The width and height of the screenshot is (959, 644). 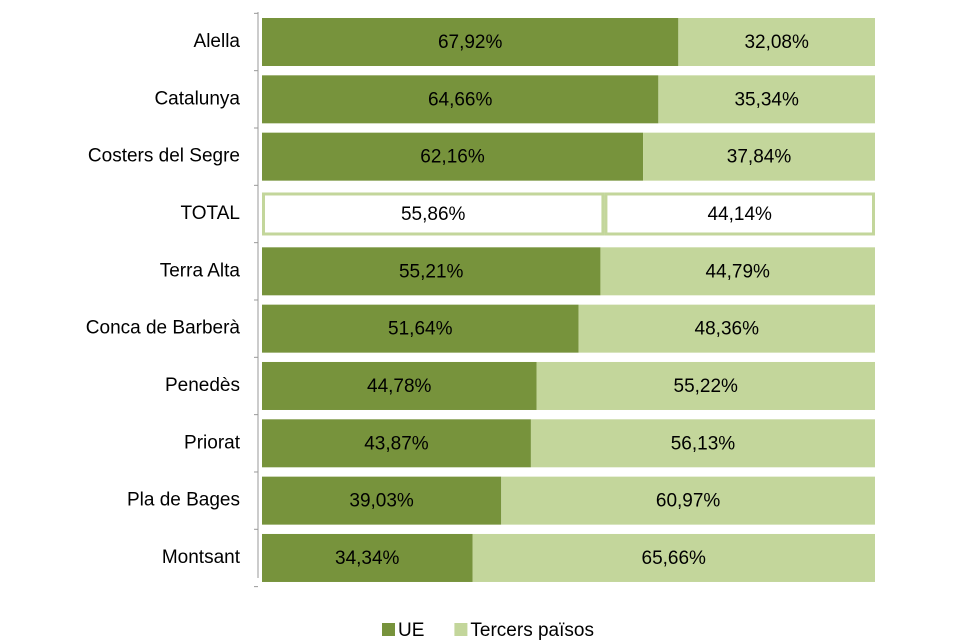 I want to click on data-label: 39,03%, so click(x=381, y=501).